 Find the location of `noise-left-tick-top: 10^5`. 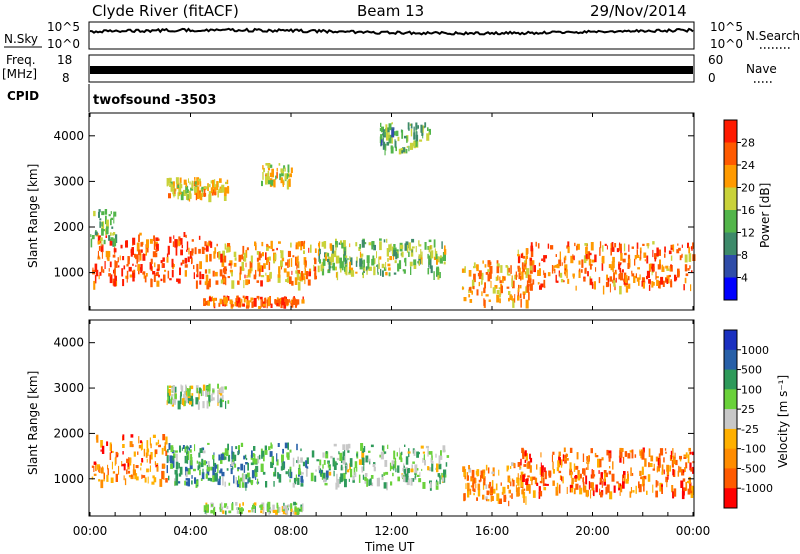

noise-left-tick-top: 10^5 is located at coordinates (63, 27).